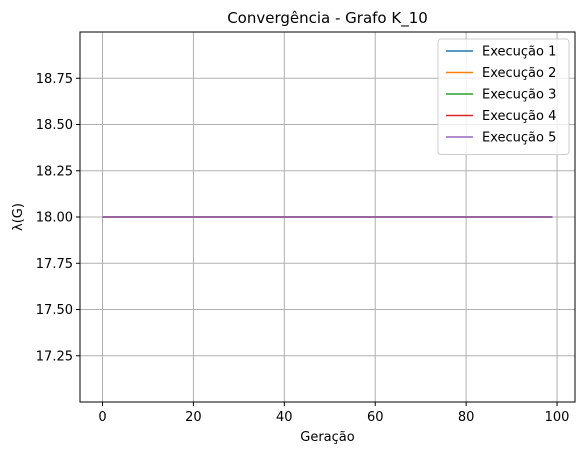 This screenshot has height=455, width=584. I want to click on x-tick-label: 0, so click(102, 417).